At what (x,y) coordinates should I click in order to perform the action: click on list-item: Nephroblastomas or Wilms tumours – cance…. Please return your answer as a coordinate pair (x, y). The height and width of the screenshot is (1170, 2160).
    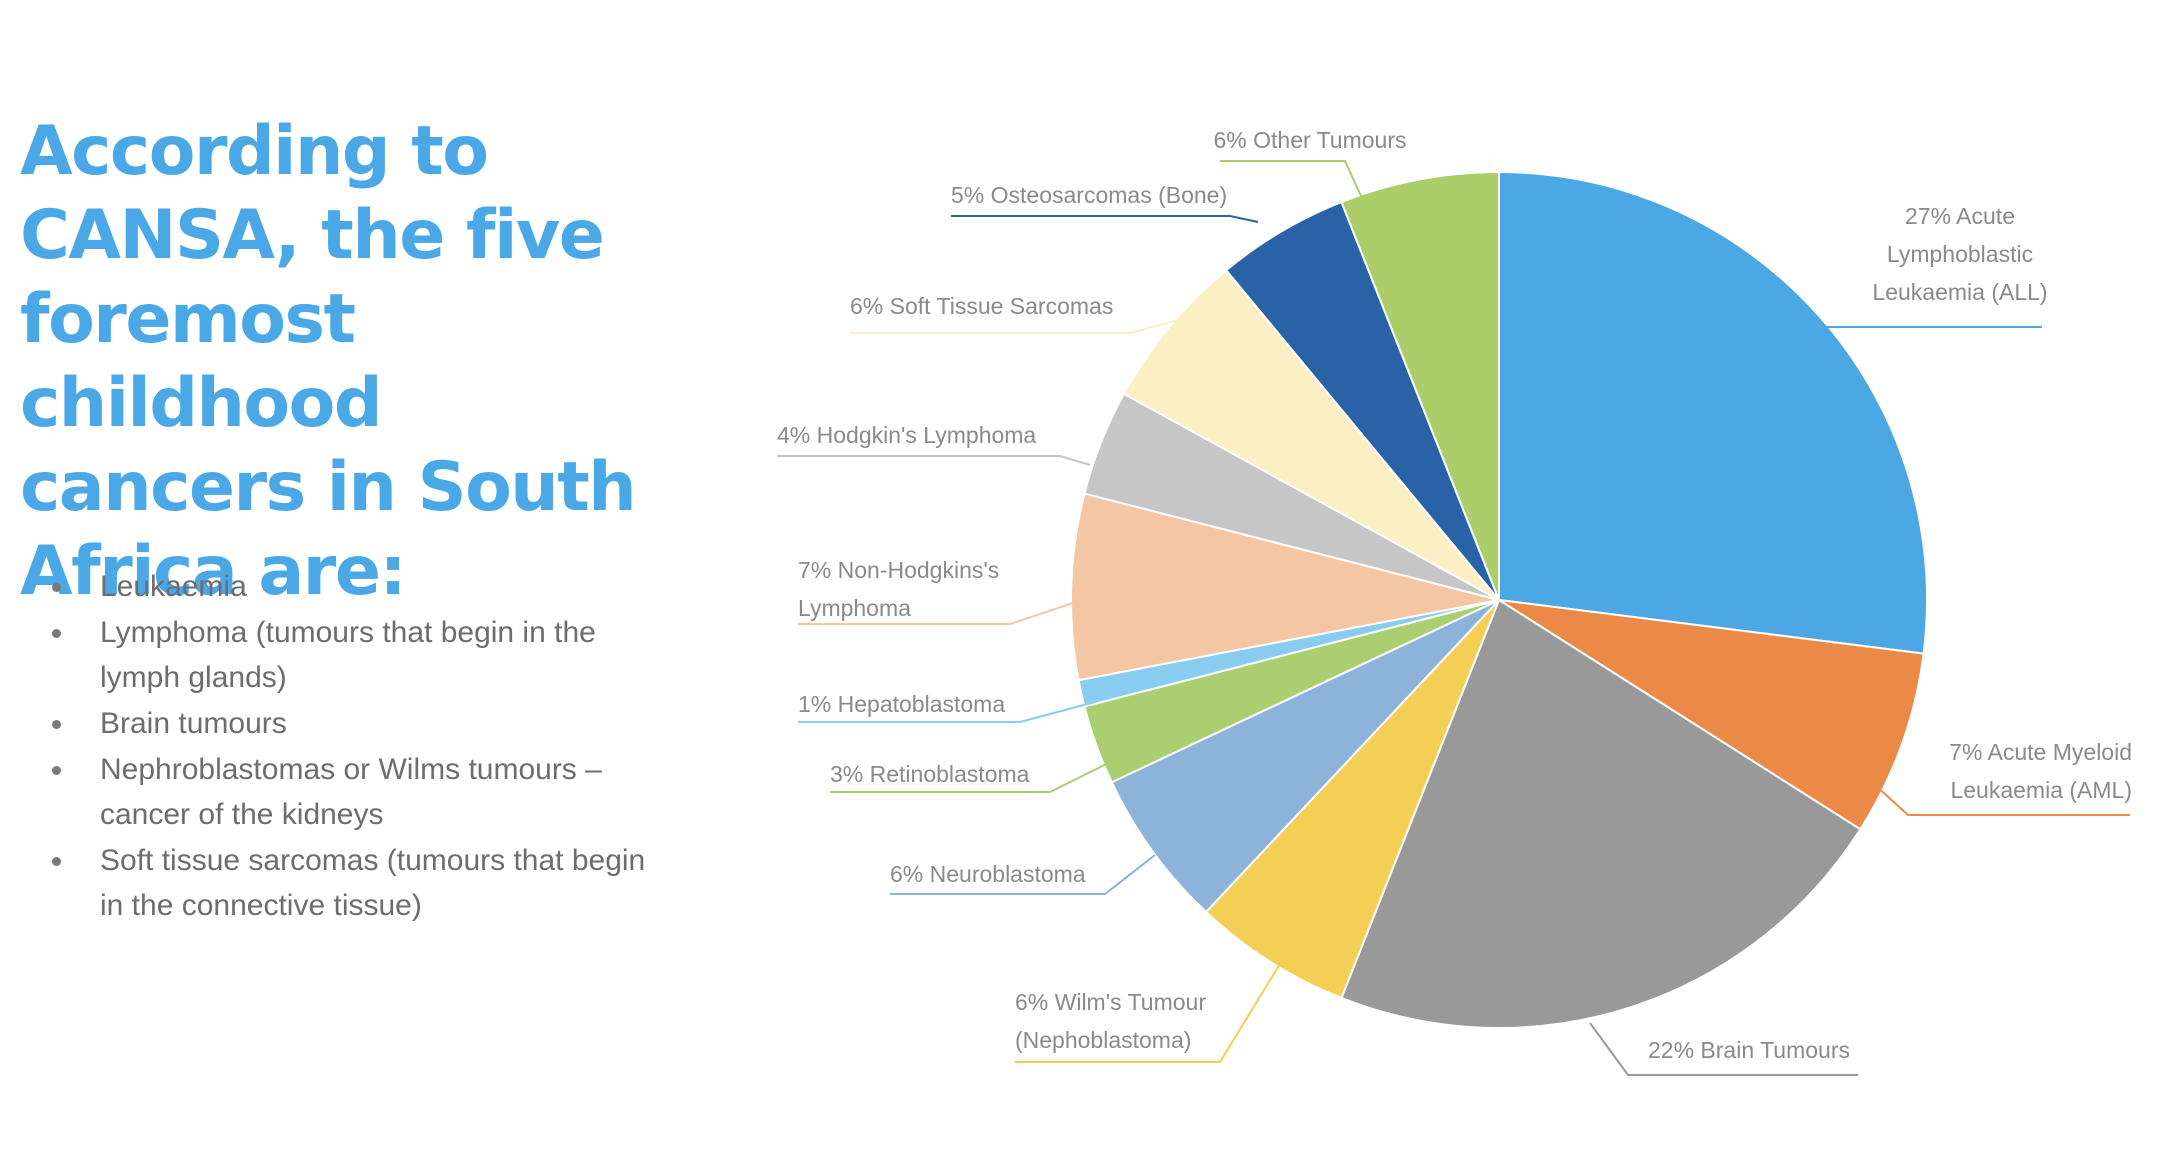
    Looking at the image, I should click on (352, 792).